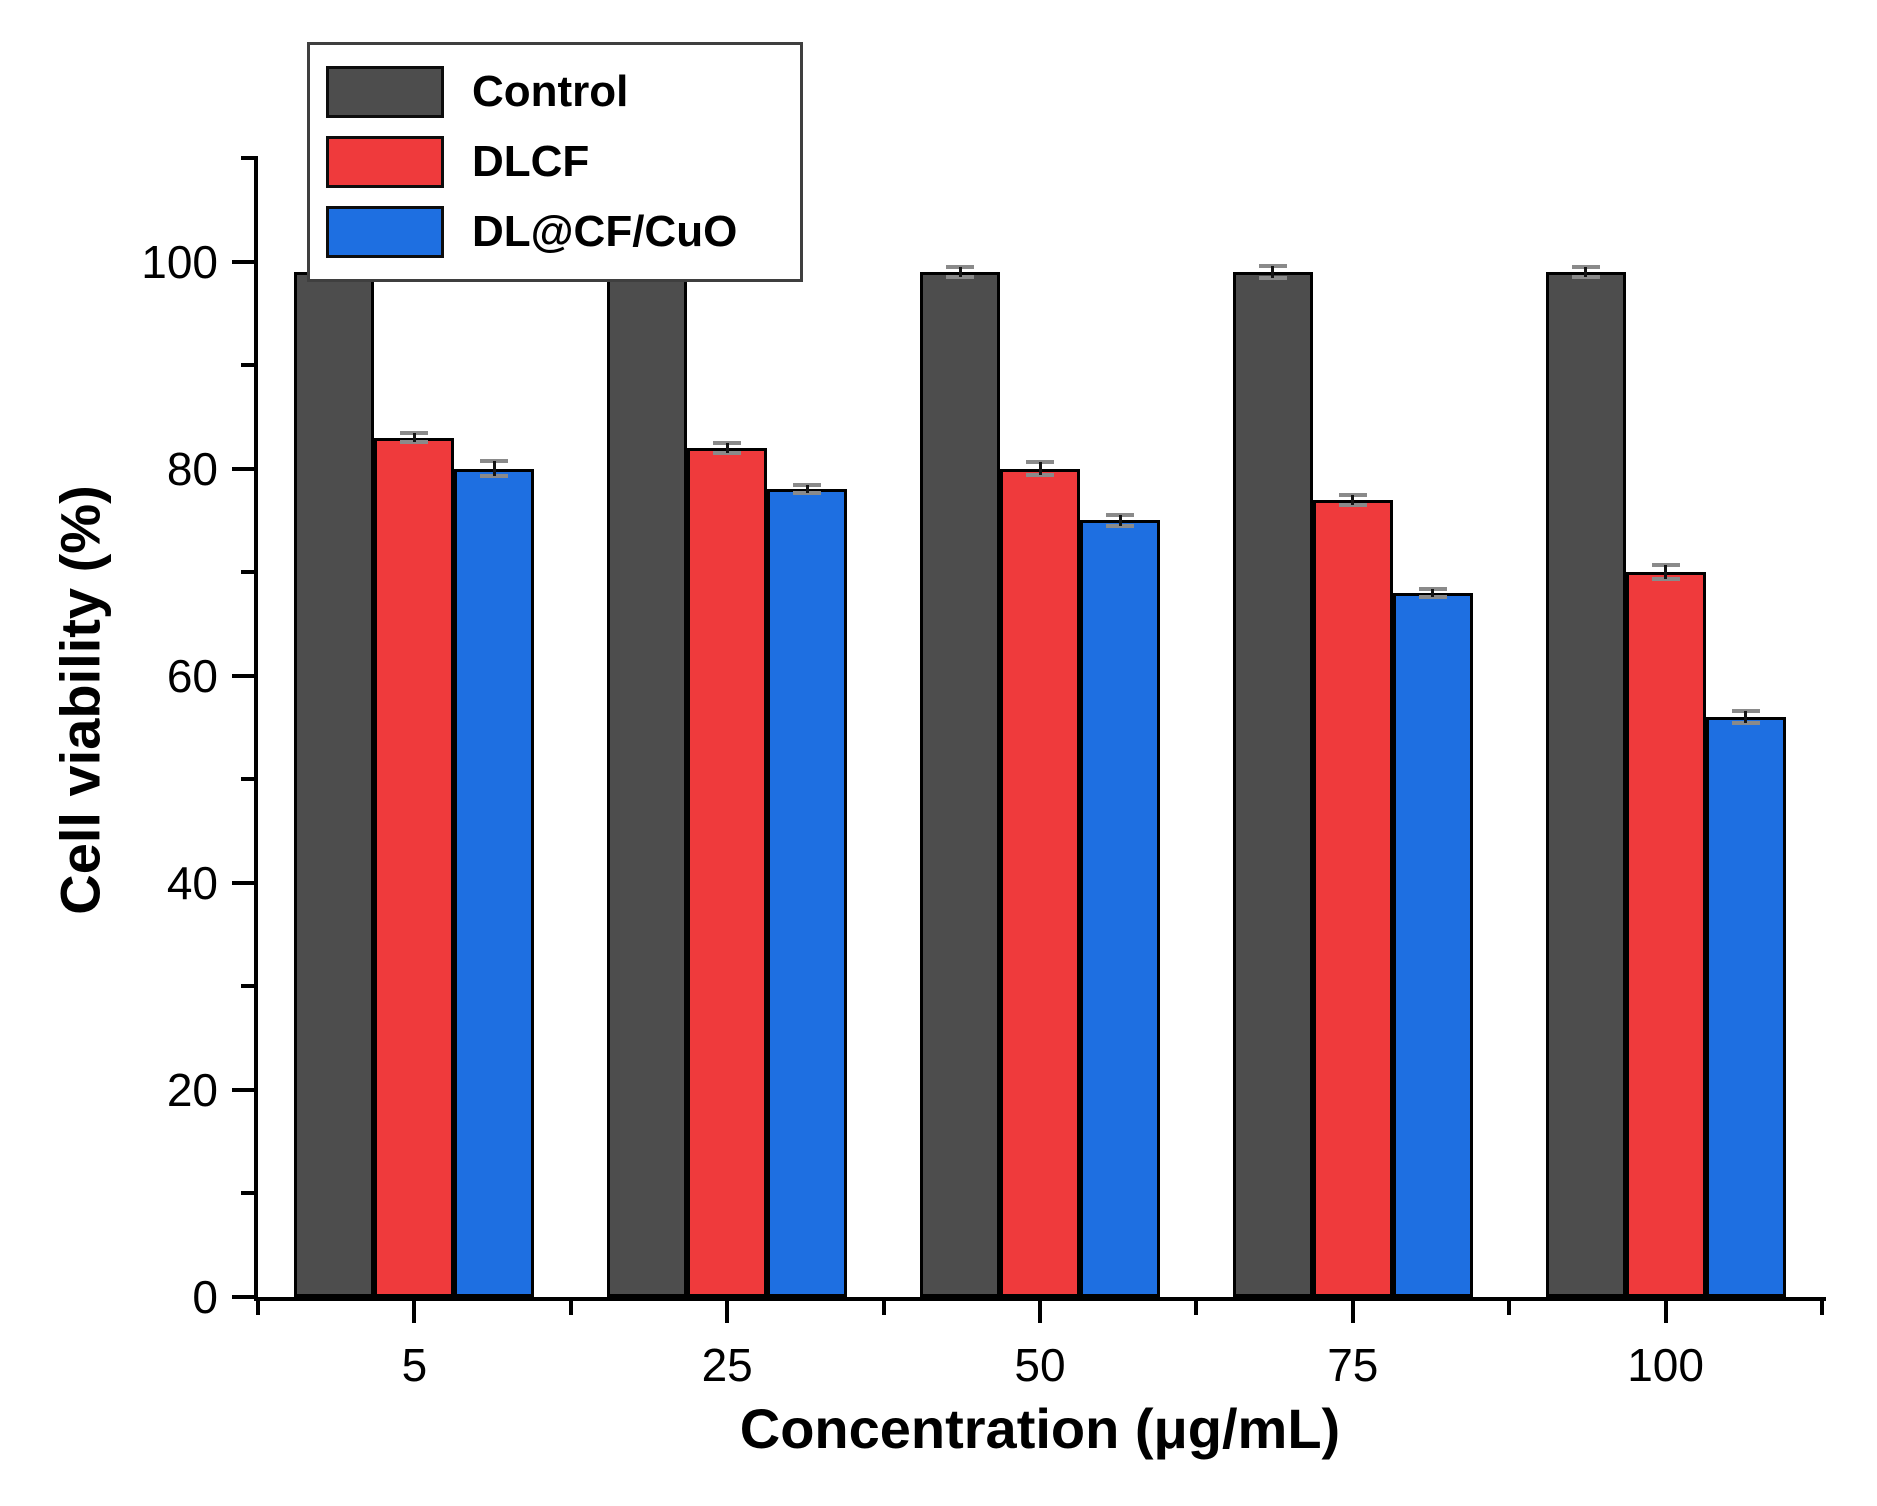 This screenshot has height=1506, width=1877. I want to click on errorbar-cap-bottom-DL@CF/CuO-100, so click(1745, 723).